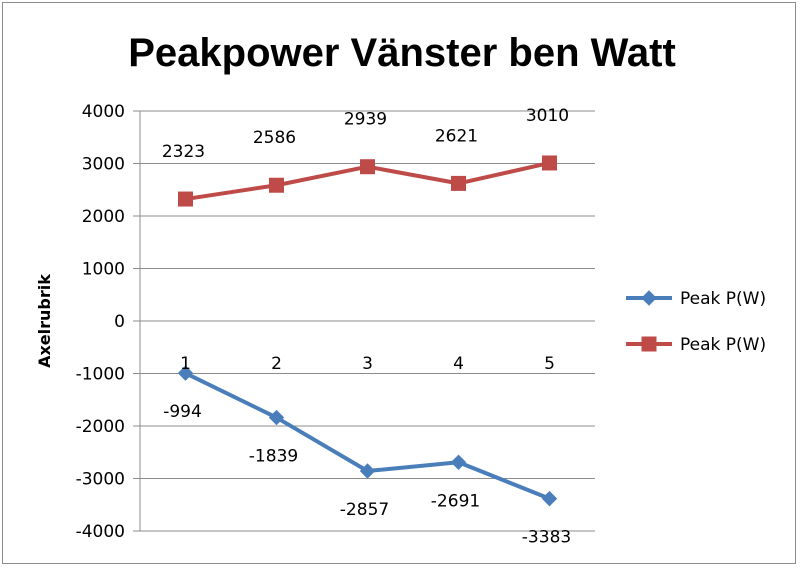 The height and width of the screenshot is (568, 800). I want to click on series-line, so click(367, 436).